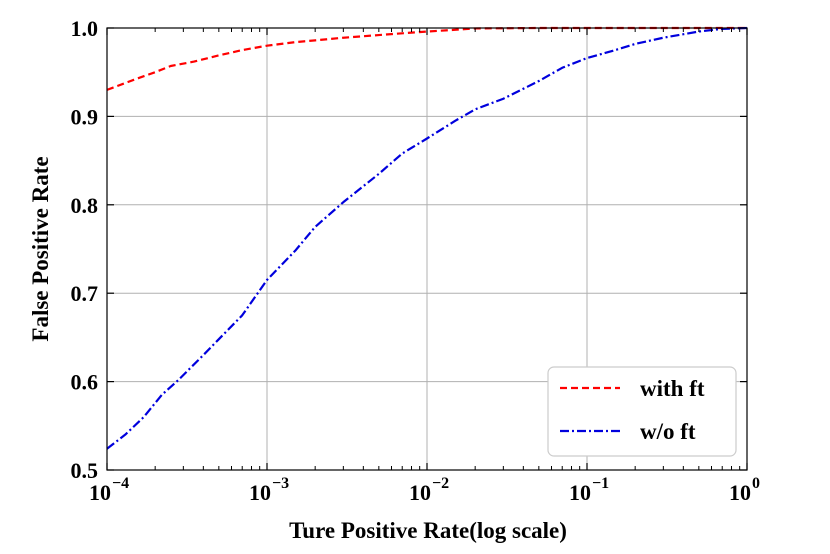 This screenshot has height=554, width=830. I want to click on y-tick-label: 0.9, so click(85, 116).